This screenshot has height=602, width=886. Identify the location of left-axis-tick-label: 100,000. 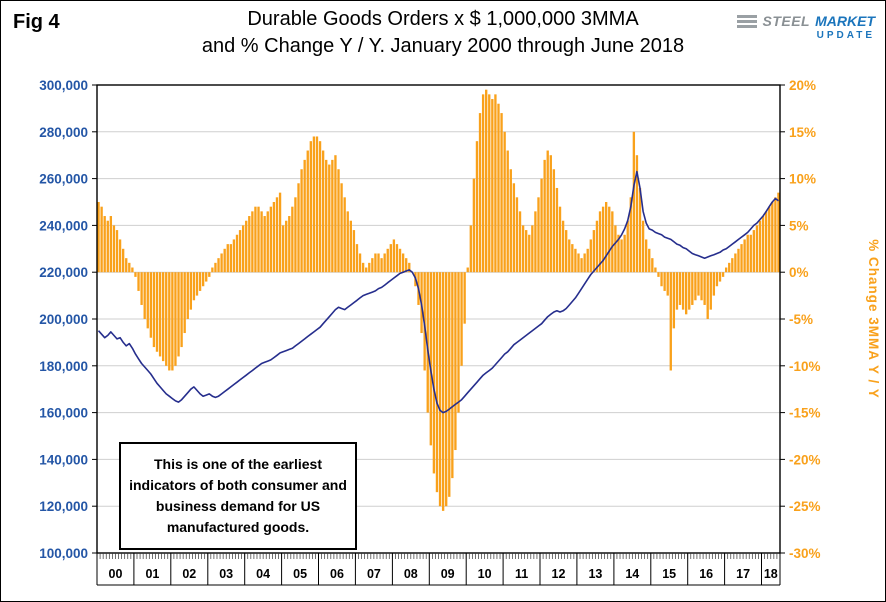
(63, 553).